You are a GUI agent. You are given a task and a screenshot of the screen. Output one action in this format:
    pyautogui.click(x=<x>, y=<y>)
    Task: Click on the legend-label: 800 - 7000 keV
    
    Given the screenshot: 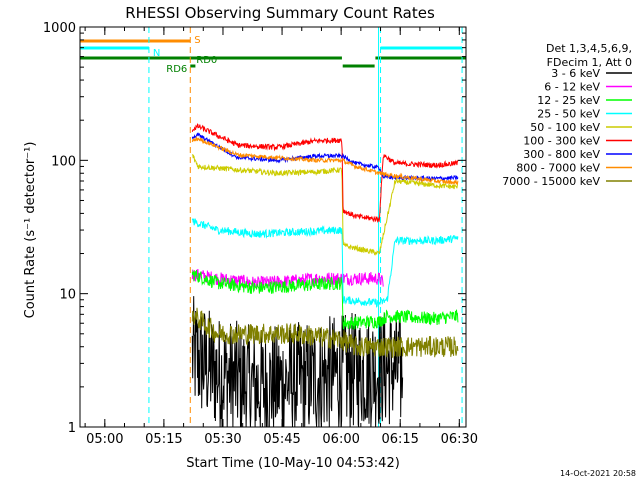 What is the action you would take?
    pyautogui.click(x=558, y=168)
    